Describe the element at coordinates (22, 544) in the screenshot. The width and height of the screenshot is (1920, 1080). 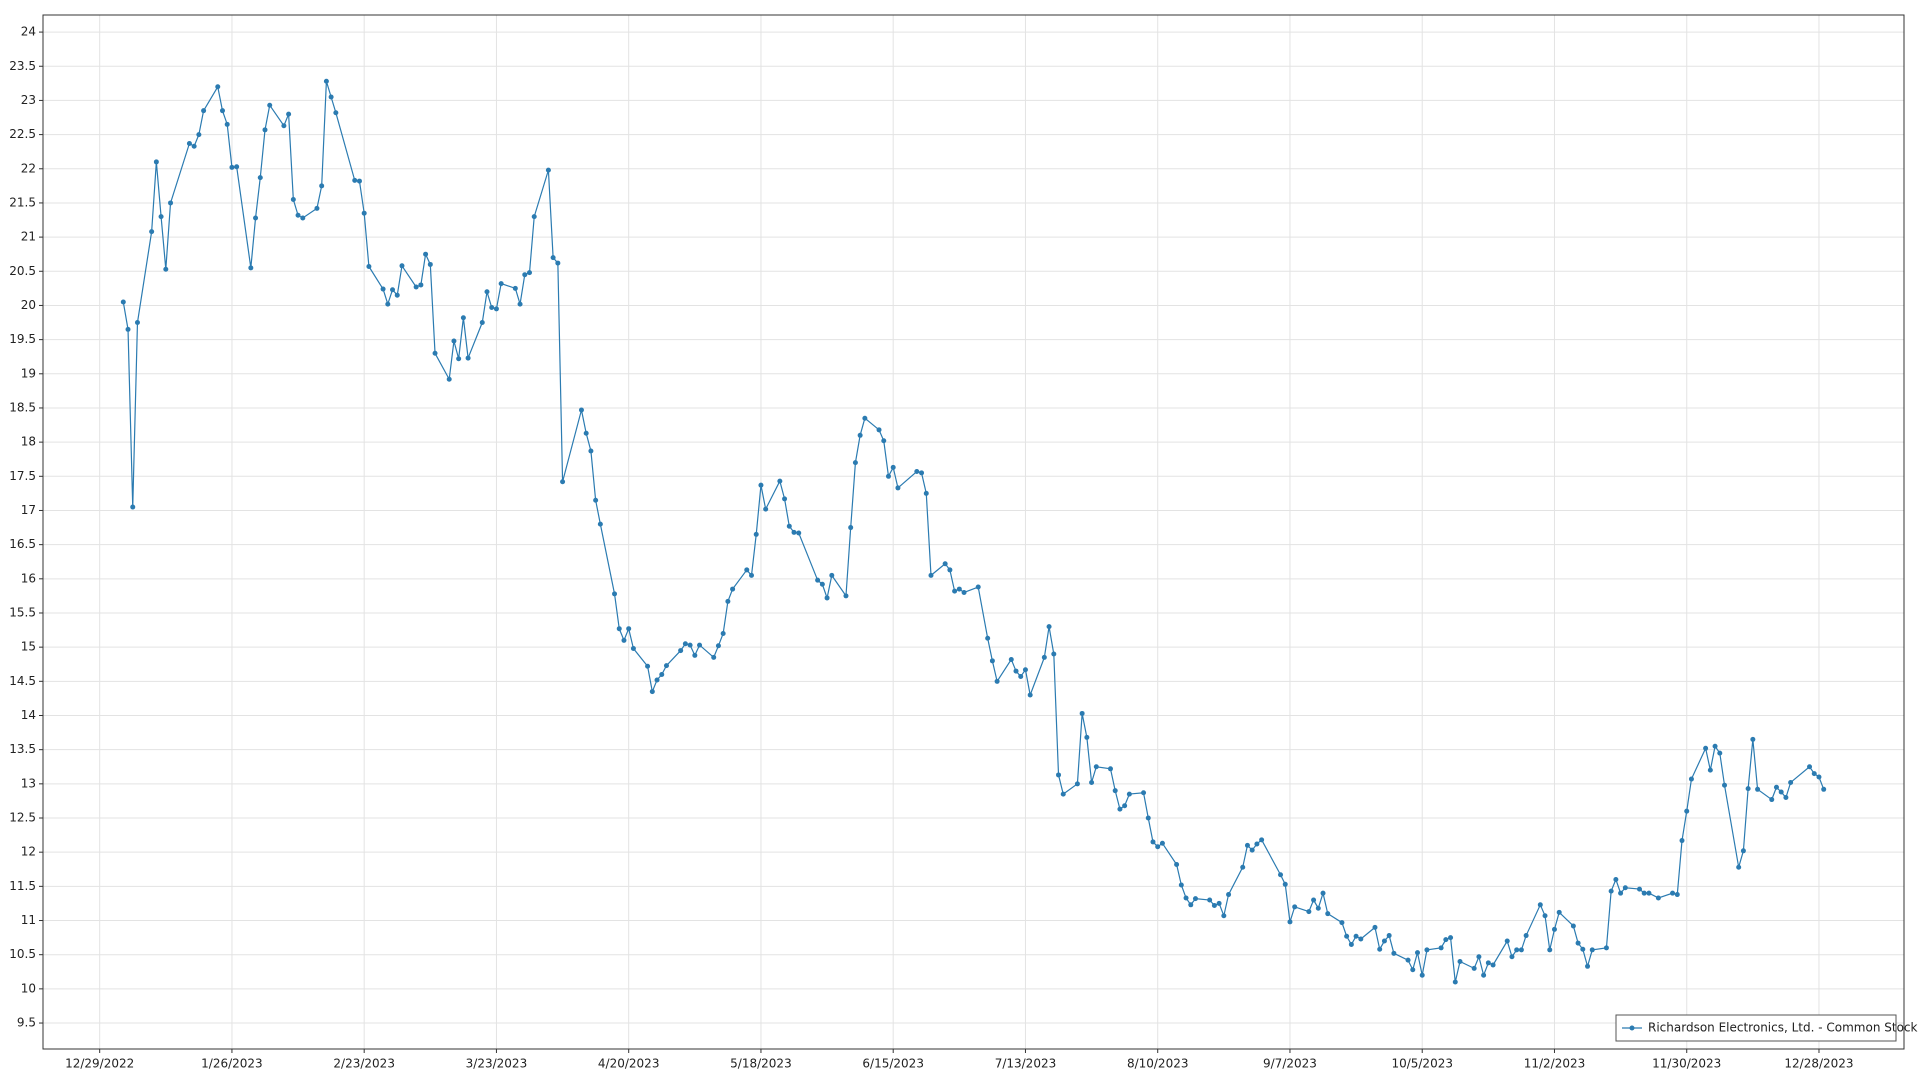
I see `y-tick-label: 16.5` at that location.